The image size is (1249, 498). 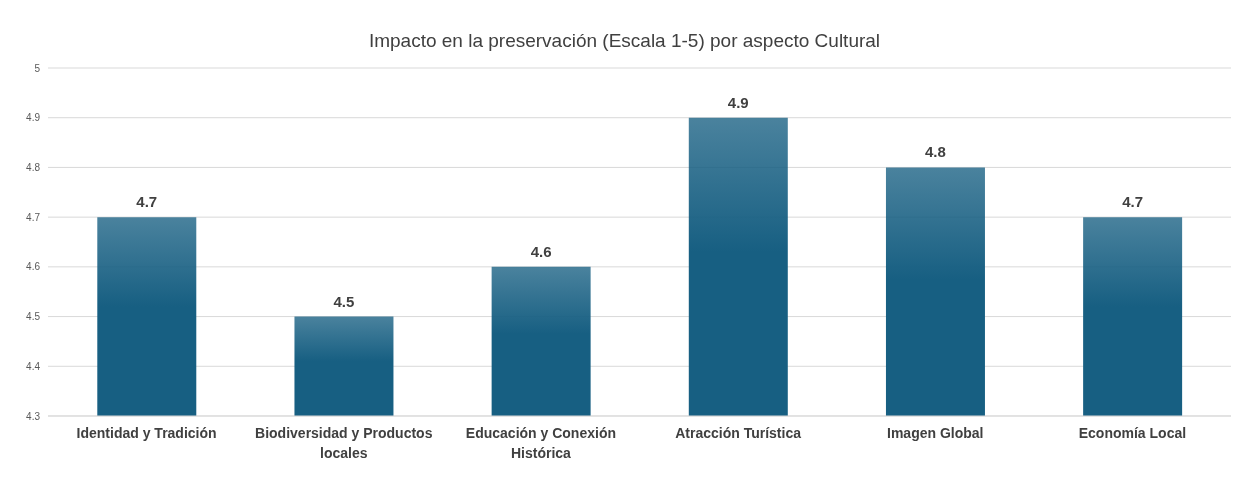 I want to click on chart-title: Impacto en la preservación (Escala 1-5) por aspecto Cultural, so click(x=624, y=41).